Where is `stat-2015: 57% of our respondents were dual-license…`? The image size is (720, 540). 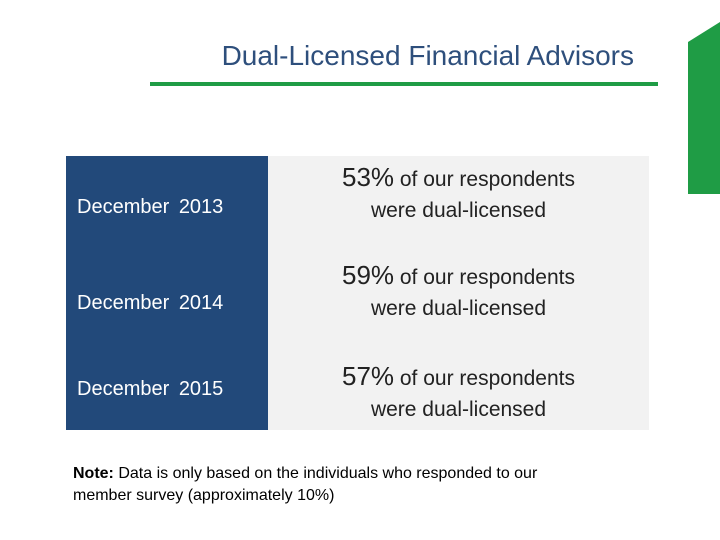
stat-2015: 57% of our respondents were dual-license… is located at coordinates (458, 393).